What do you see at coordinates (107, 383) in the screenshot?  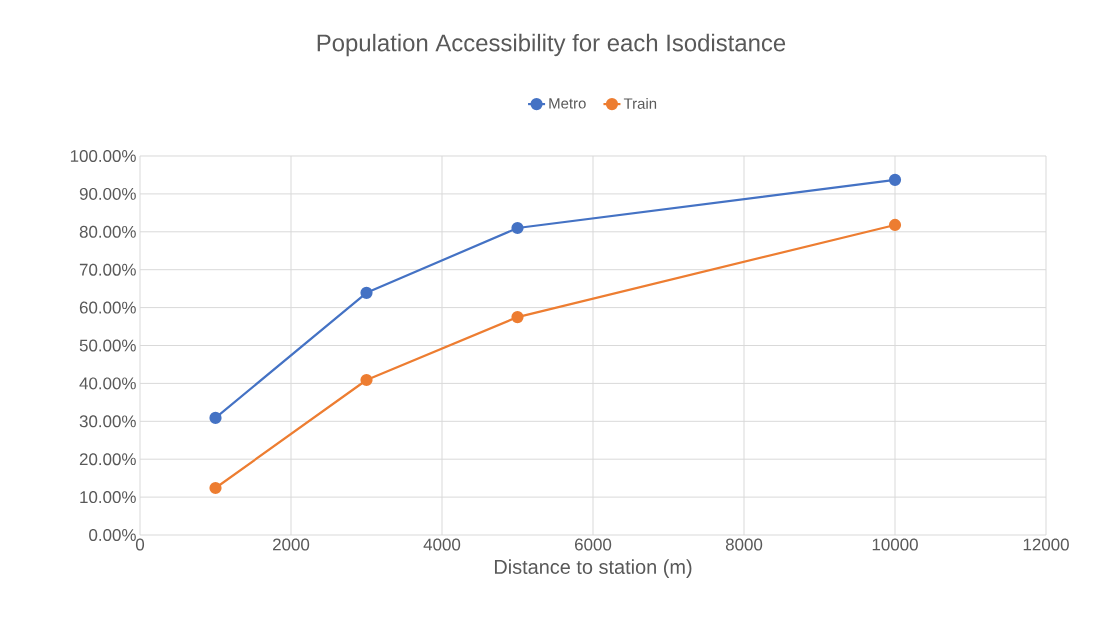 I see `y-tick-label: 40.00%` at bounding box center [107, 383].